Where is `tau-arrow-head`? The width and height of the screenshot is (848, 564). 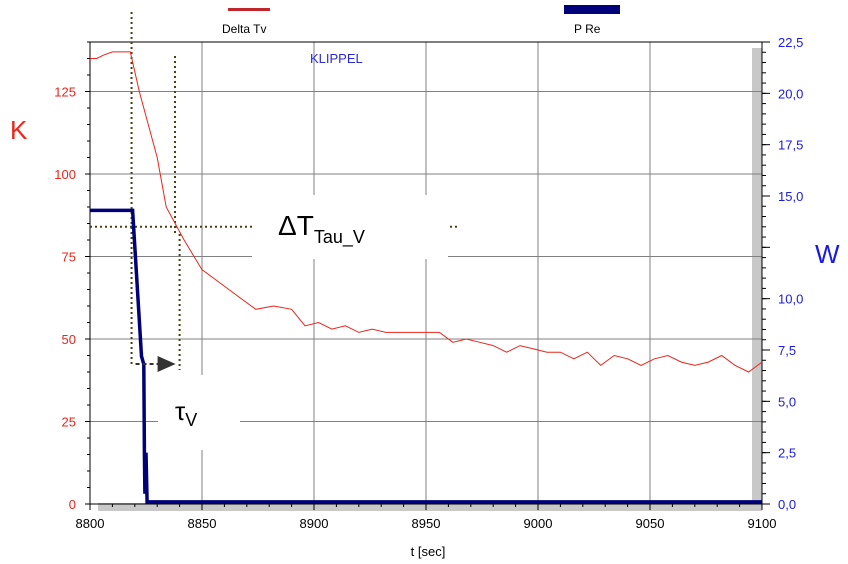
tau-arrow-head is located at coordinates (166, 364).